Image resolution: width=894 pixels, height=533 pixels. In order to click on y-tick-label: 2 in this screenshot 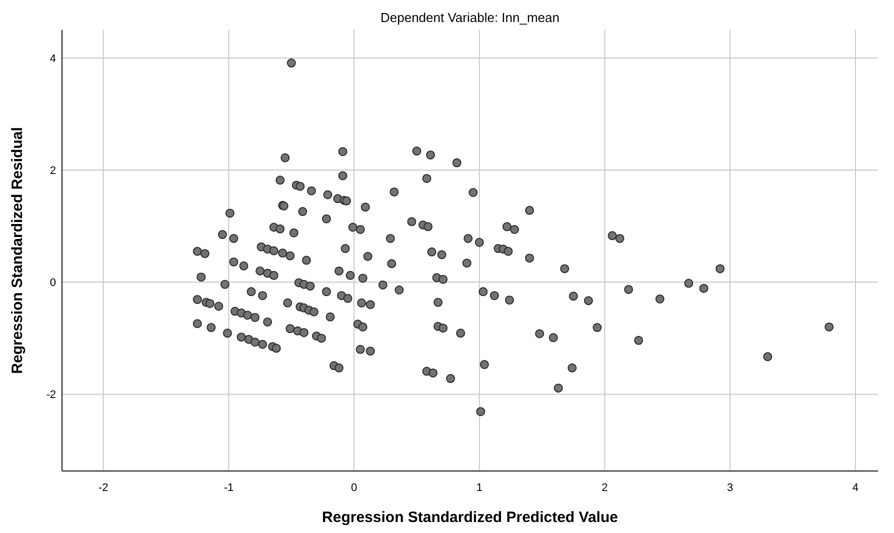, I will do `click(53, 171)`.